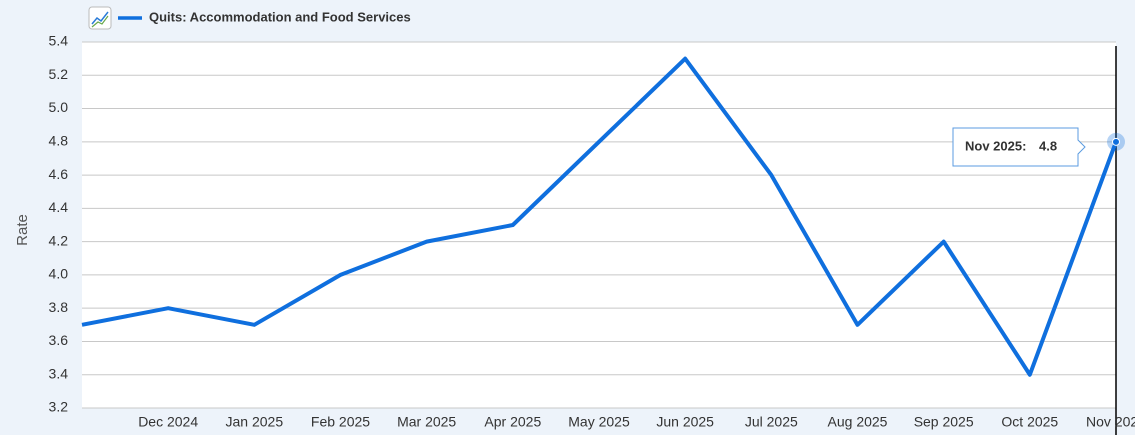  What do you see at coordinates (944, 422) in the screenshot?
I see `x-tick-label: Sep 2025` at bounding box center [944, 422].